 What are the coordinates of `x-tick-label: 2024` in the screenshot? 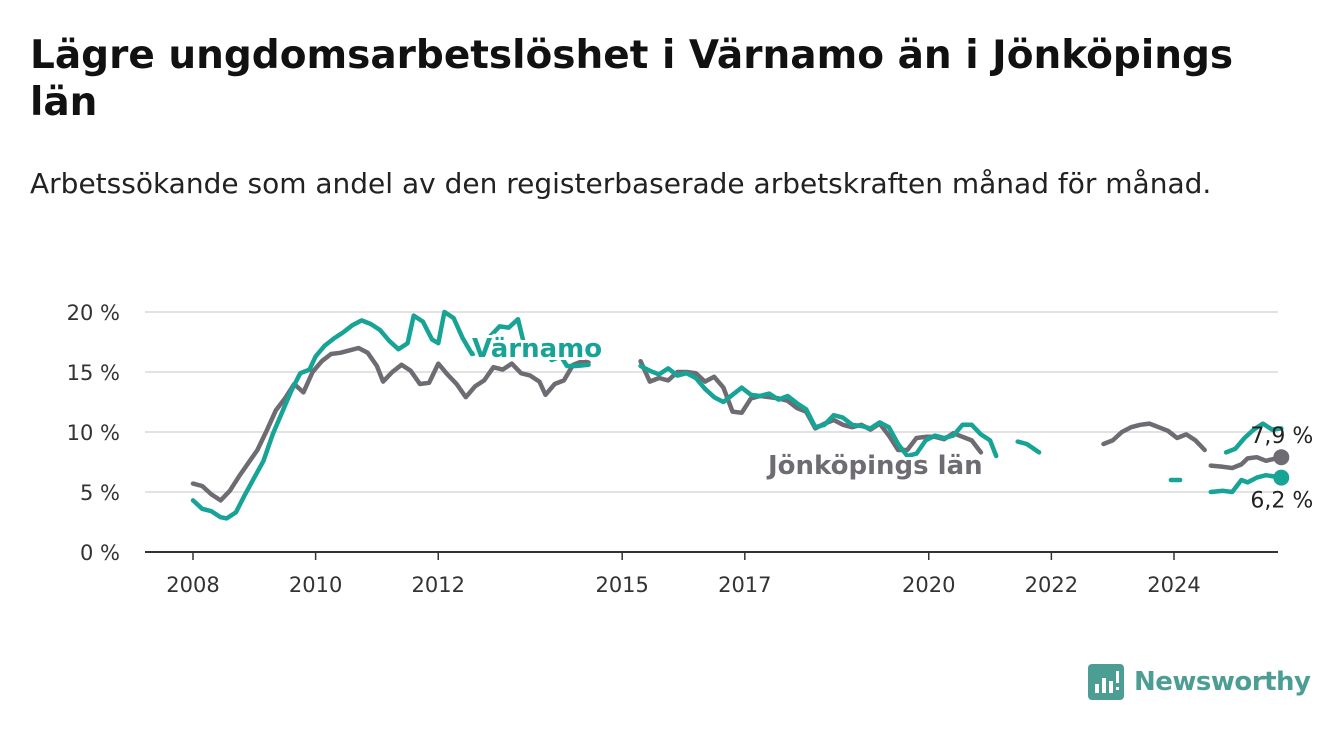 It's located at (1173, 585).